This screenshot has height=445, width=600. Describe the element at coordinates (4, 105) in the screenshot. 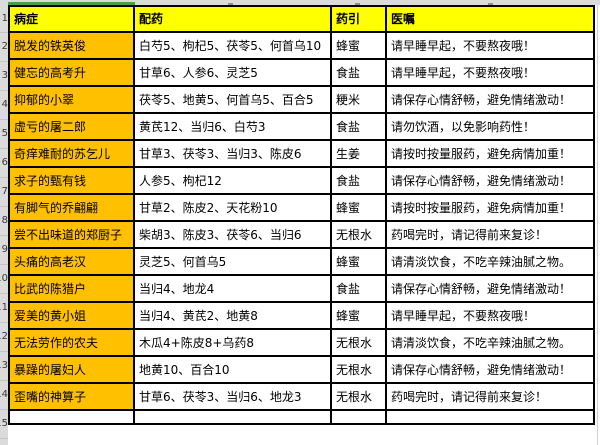

I see `row-number: 4` at that location.